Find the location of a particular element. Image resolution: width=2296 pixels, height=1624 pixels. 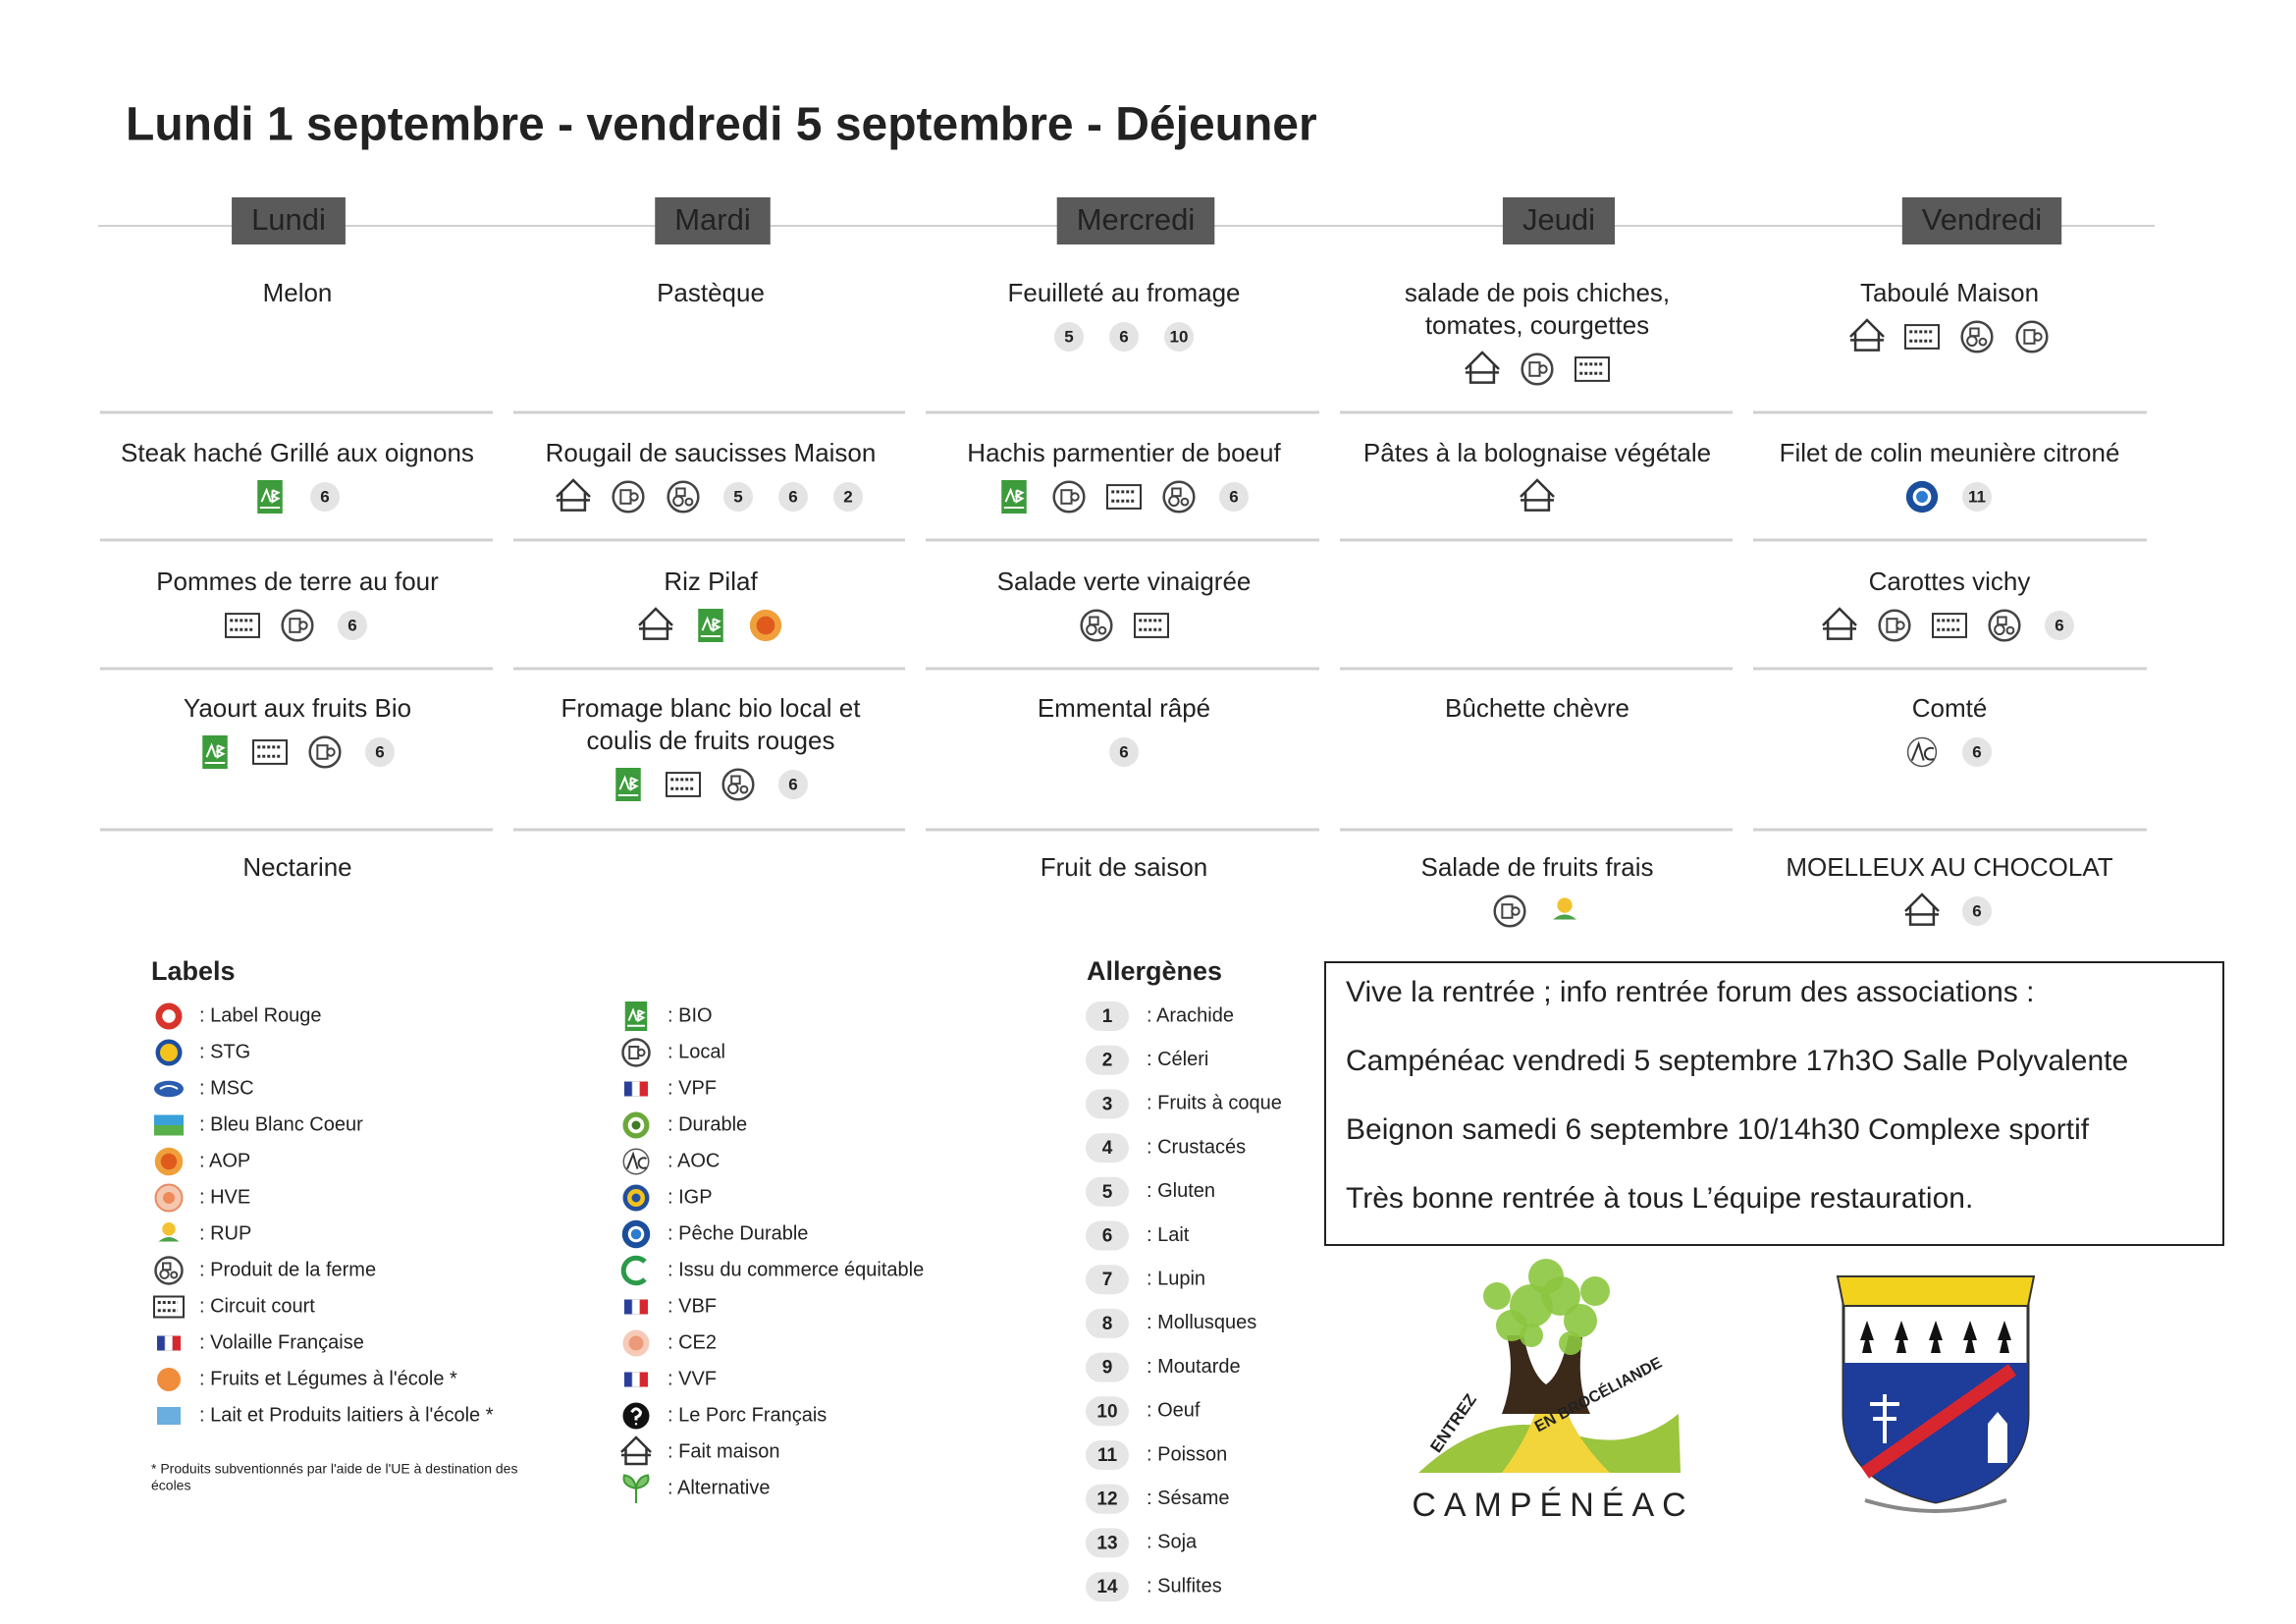

label-entry: : VPF is located at coordinates (692, 1088).